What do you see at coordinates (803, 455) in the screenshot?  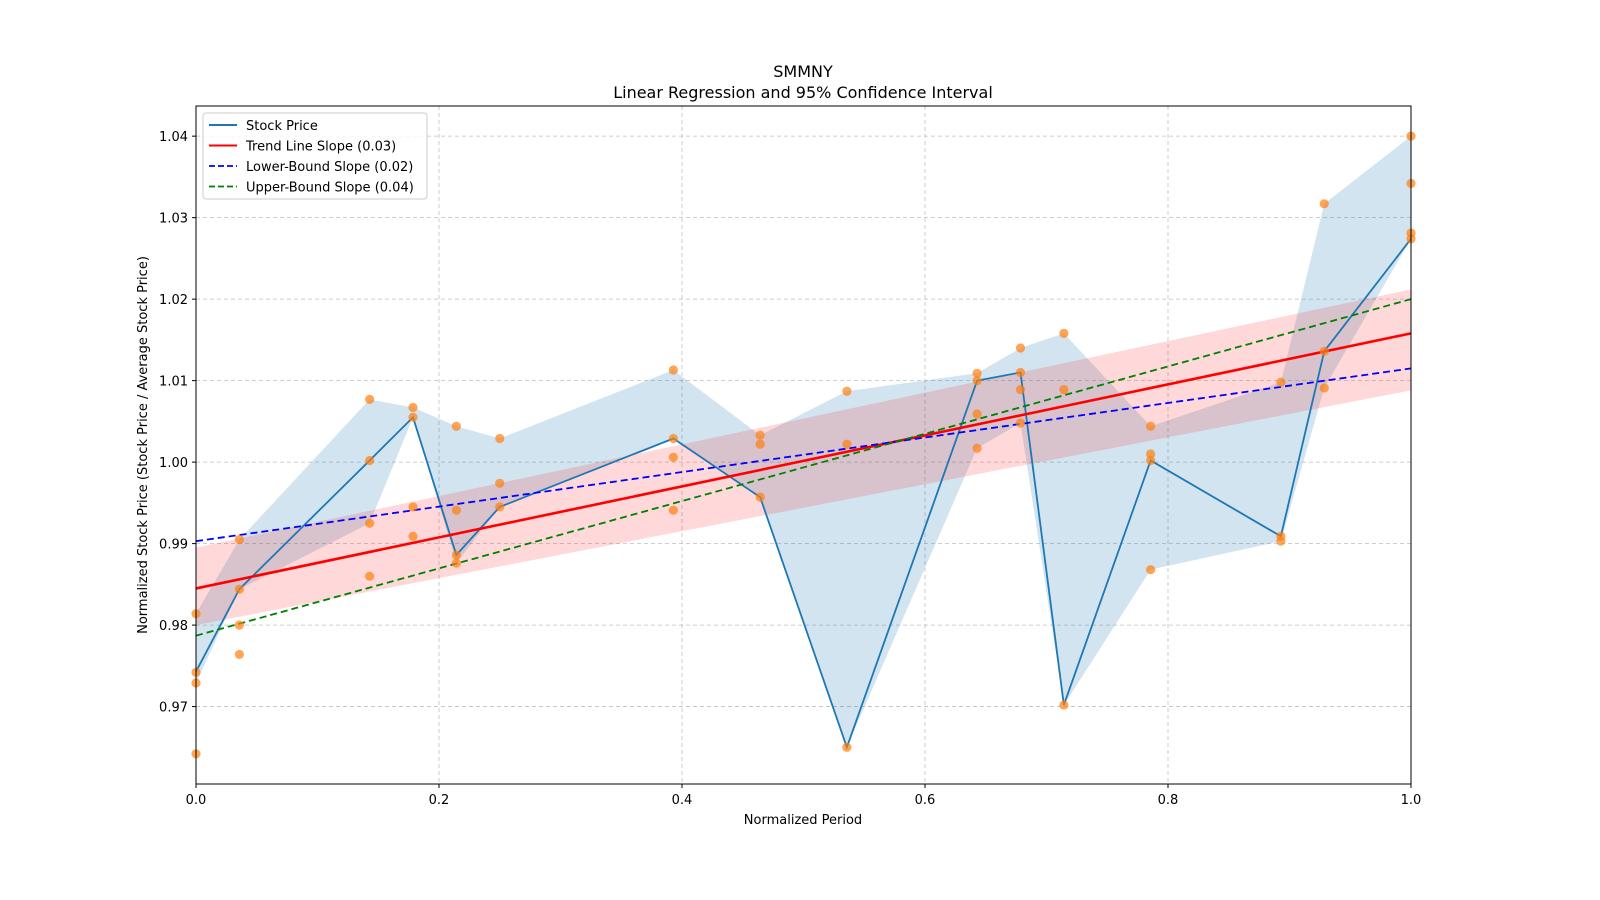 I see `lower-bound-slope-0-02-line` at bounding box center [803, 455].